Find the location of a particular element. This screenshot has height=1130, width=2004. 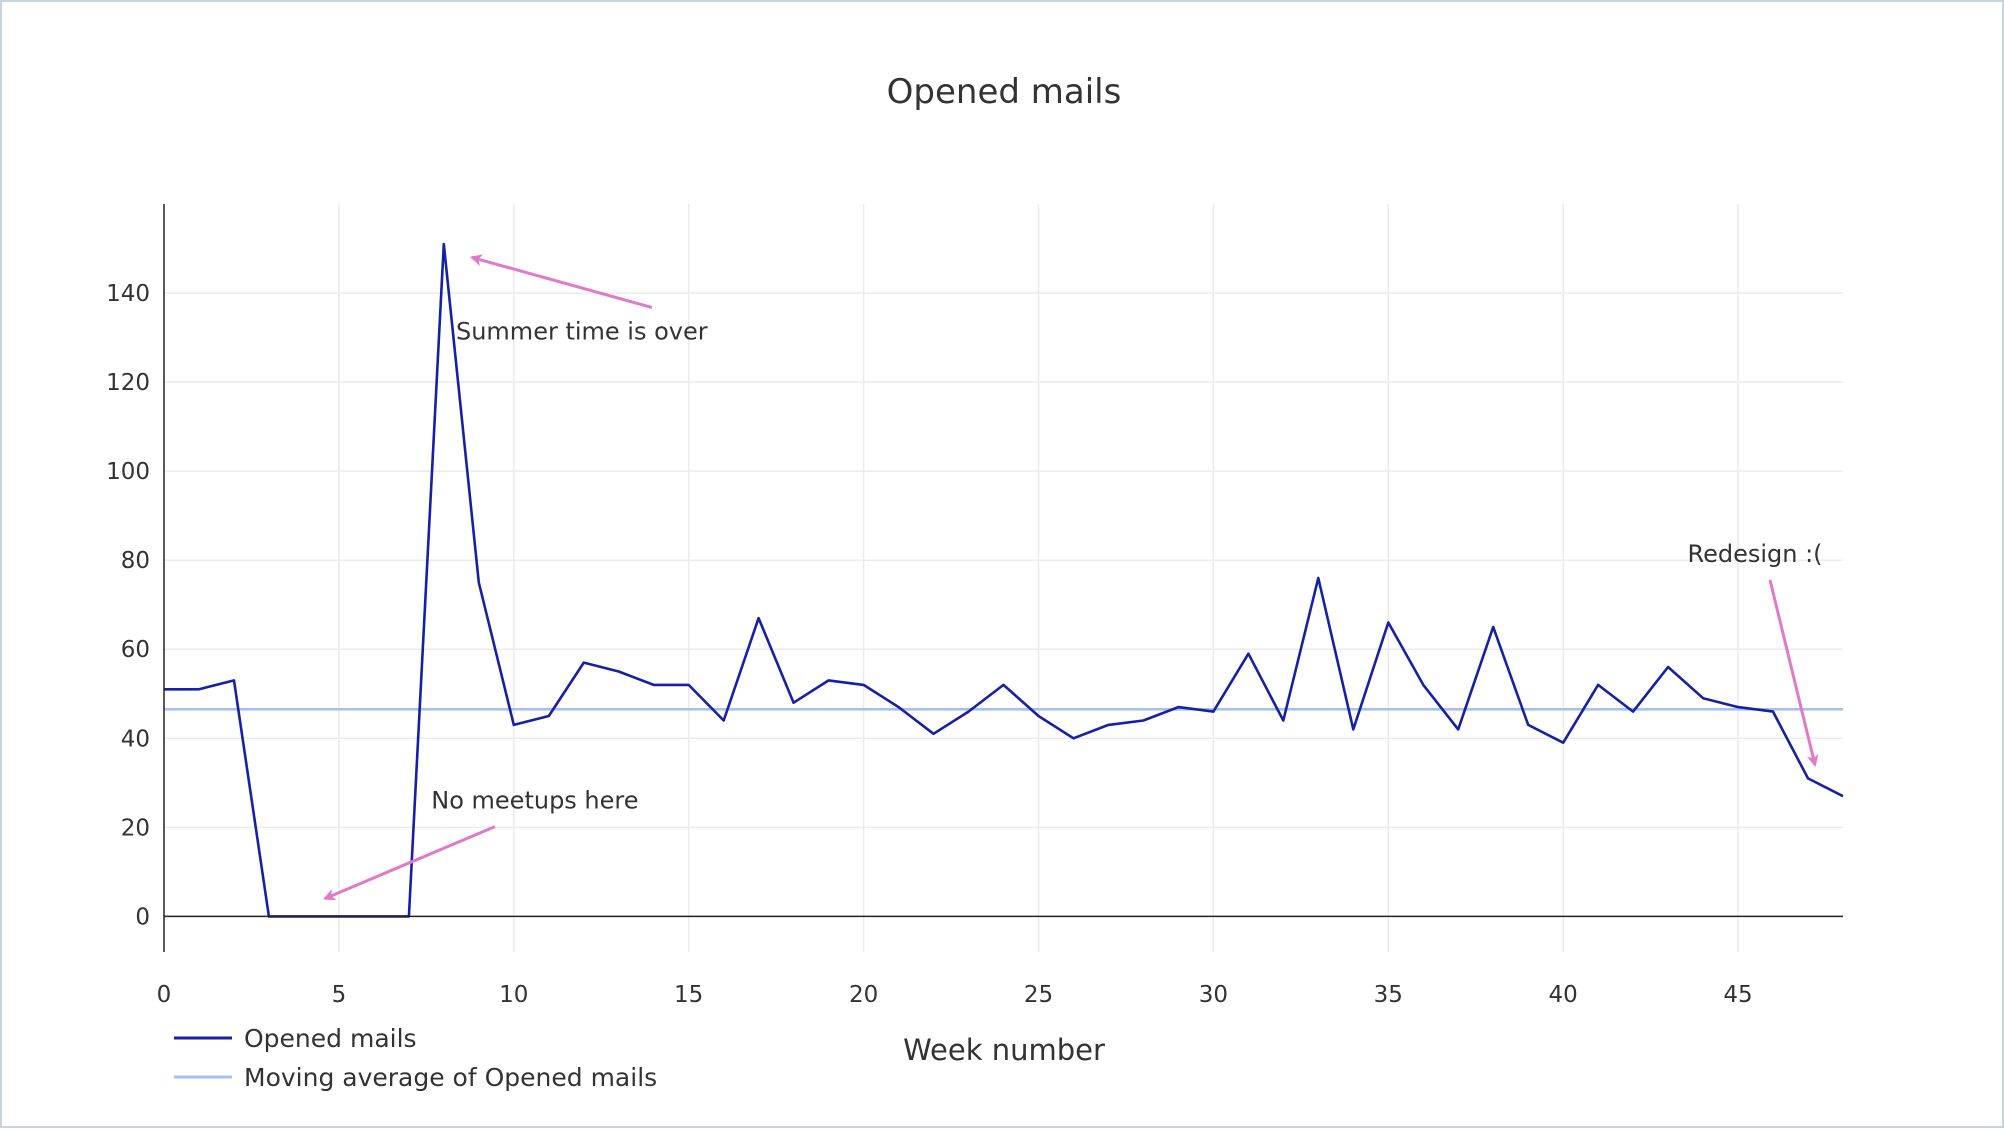

y-tick-label: 120 is located at coordinates (128, 383).